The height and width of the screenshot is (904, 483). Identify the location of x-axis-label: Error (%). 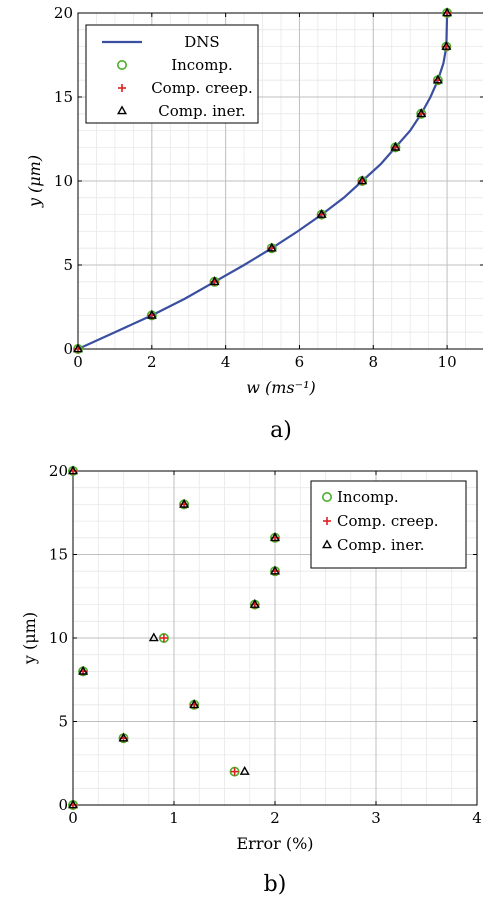
(274, 843).